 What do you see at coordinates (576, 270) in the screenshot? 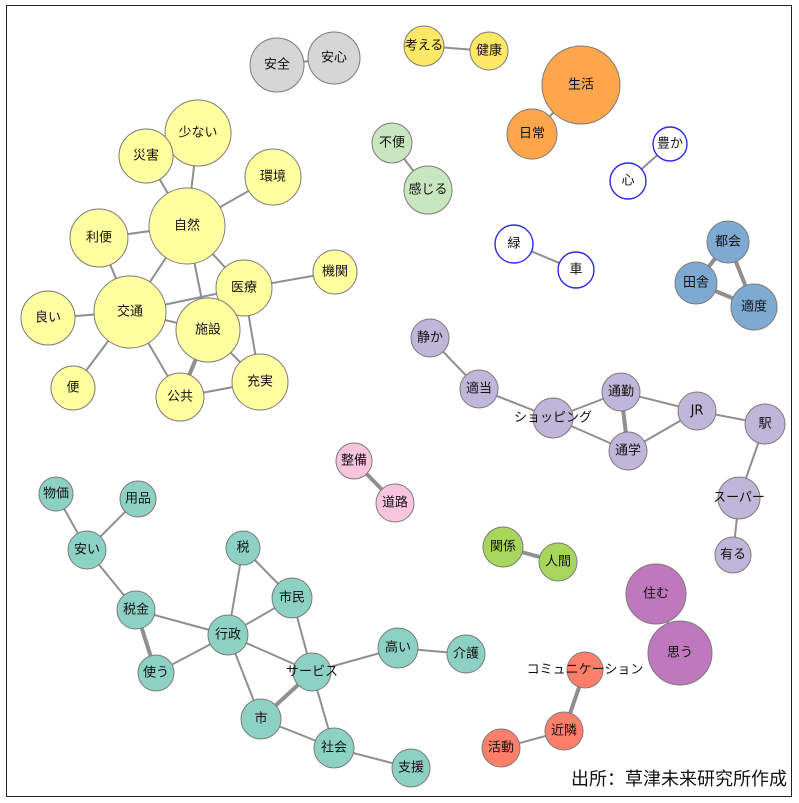
I see `node-car: 車` at bounding box center [576, 270].